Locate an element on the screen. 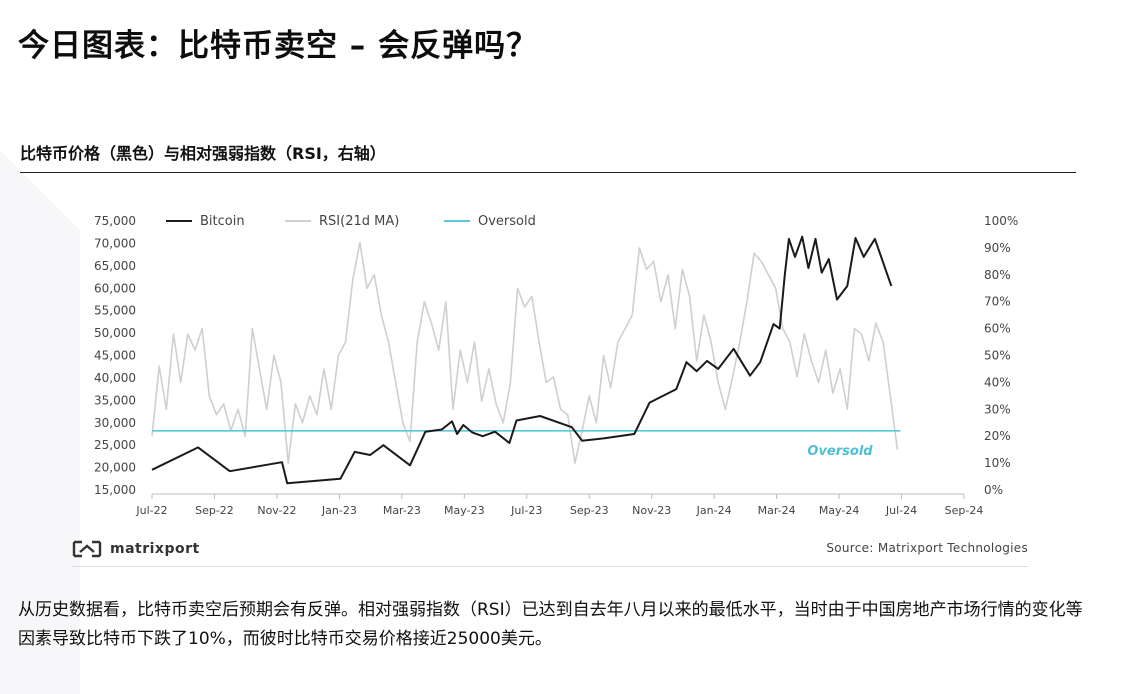 The height and width of the screenshot is (694, 1122). y-left-tick-label: 75,000 is located at coordinates (115, 221).